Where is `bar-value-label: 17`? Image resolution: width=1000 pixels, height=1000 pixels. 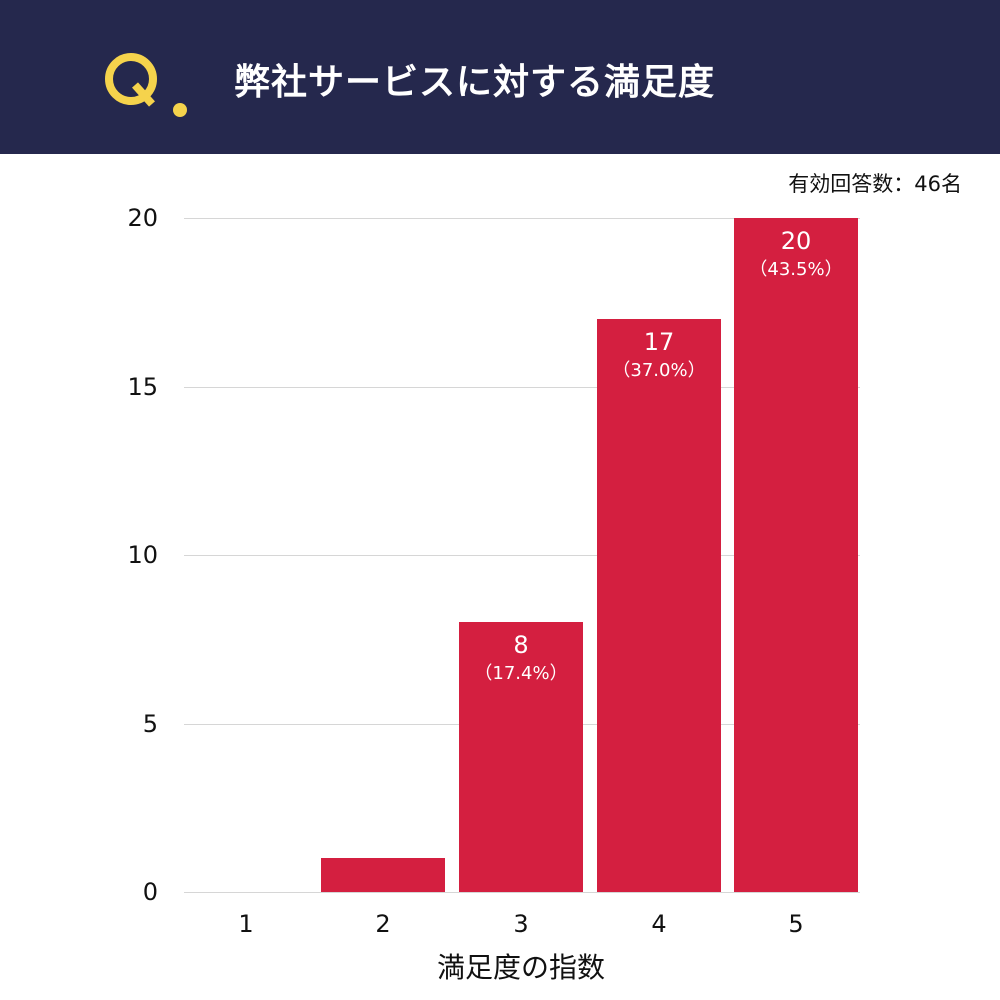
bar-value-label: 17 is located at coordinates (659, 342).